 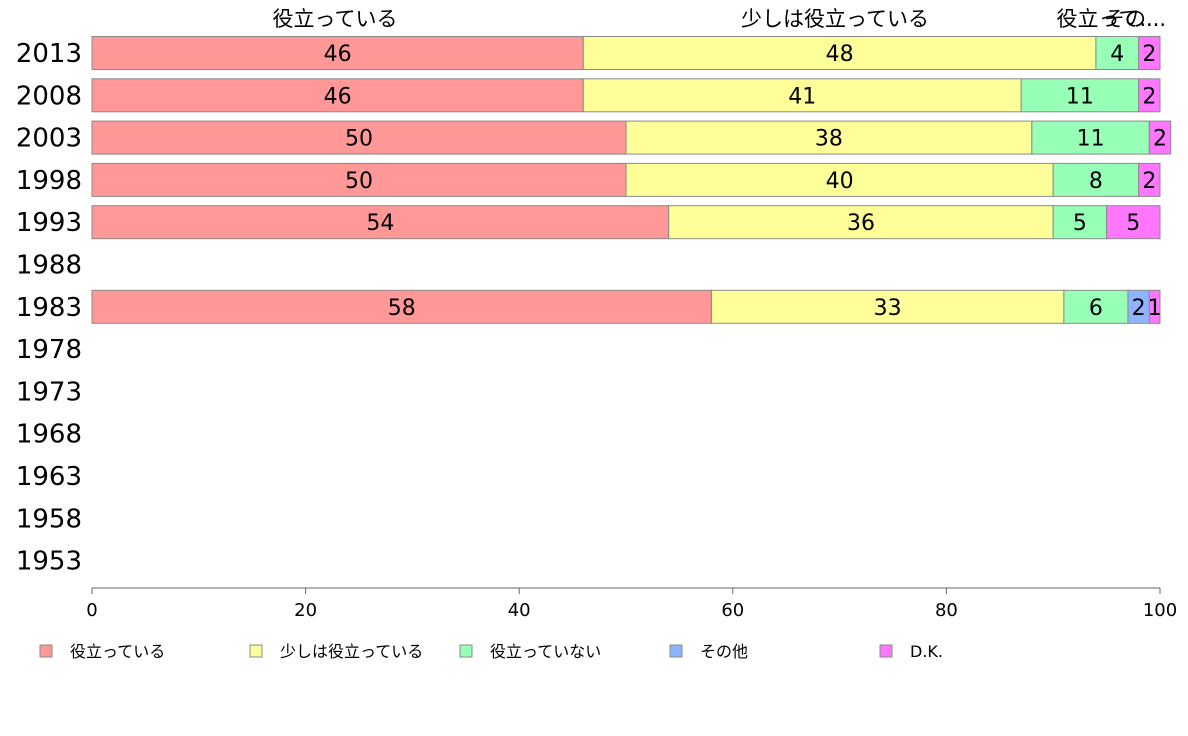 I want to click on y-tick-label: 1983, so click(x=49, y=308).